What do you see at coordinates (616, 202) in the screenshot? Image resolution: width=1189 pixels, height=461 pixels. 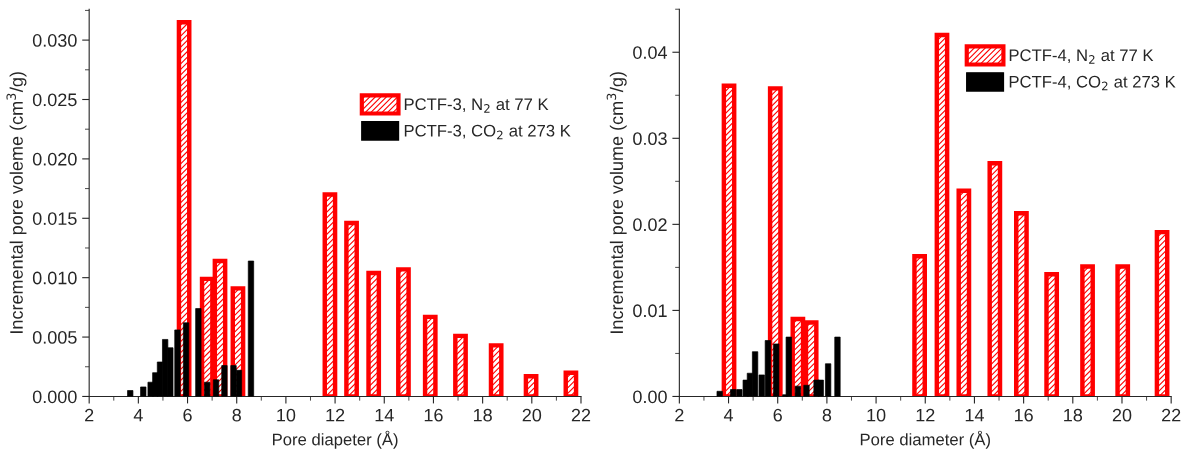 I see `y-axis-title: Incremental pore volume (cm$^{3}$/g)` at bounding box center [616, 202].